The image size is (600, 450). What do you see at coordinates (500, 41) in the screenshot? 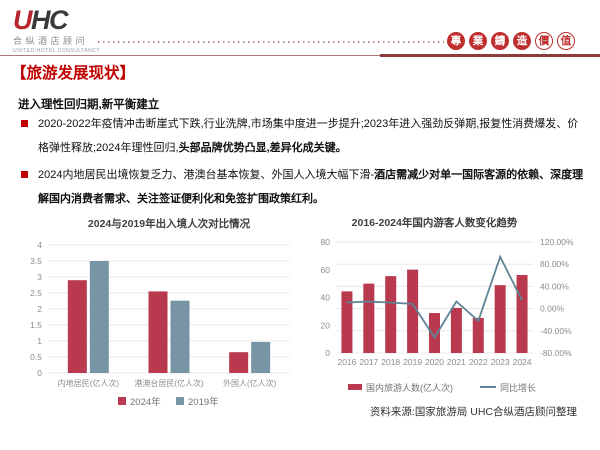
I see `seal-icon: 鑄` at bounding box center [500, 41].